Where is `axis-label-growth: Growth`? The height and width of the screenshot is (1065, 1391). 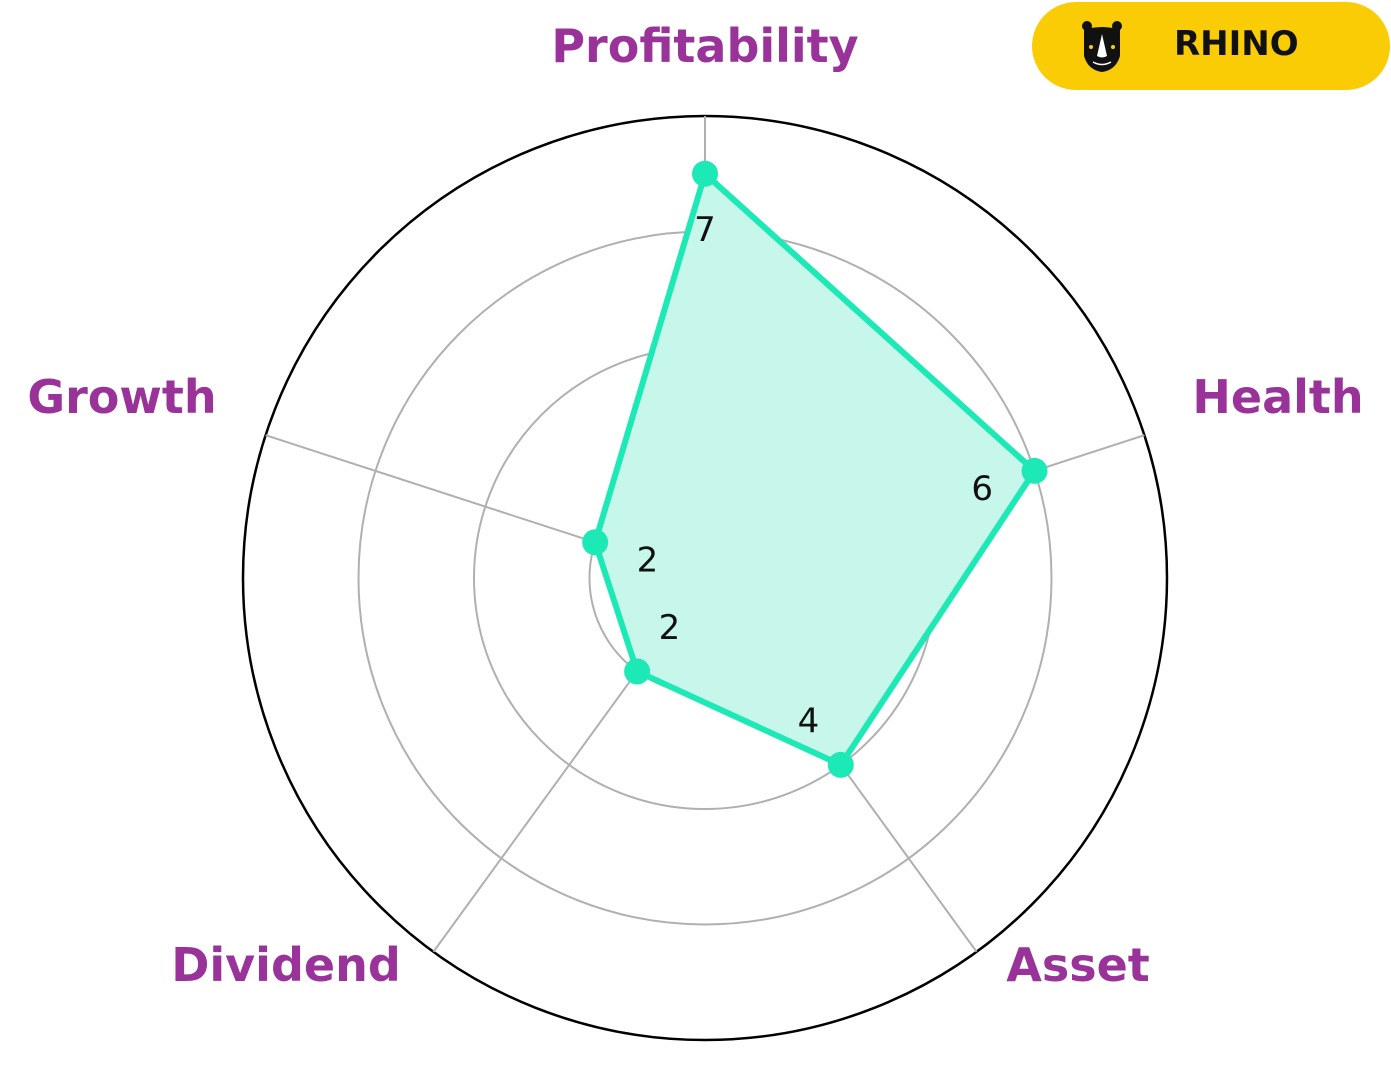
axis-label-growth: Growth is located at coordinates (121, 397).